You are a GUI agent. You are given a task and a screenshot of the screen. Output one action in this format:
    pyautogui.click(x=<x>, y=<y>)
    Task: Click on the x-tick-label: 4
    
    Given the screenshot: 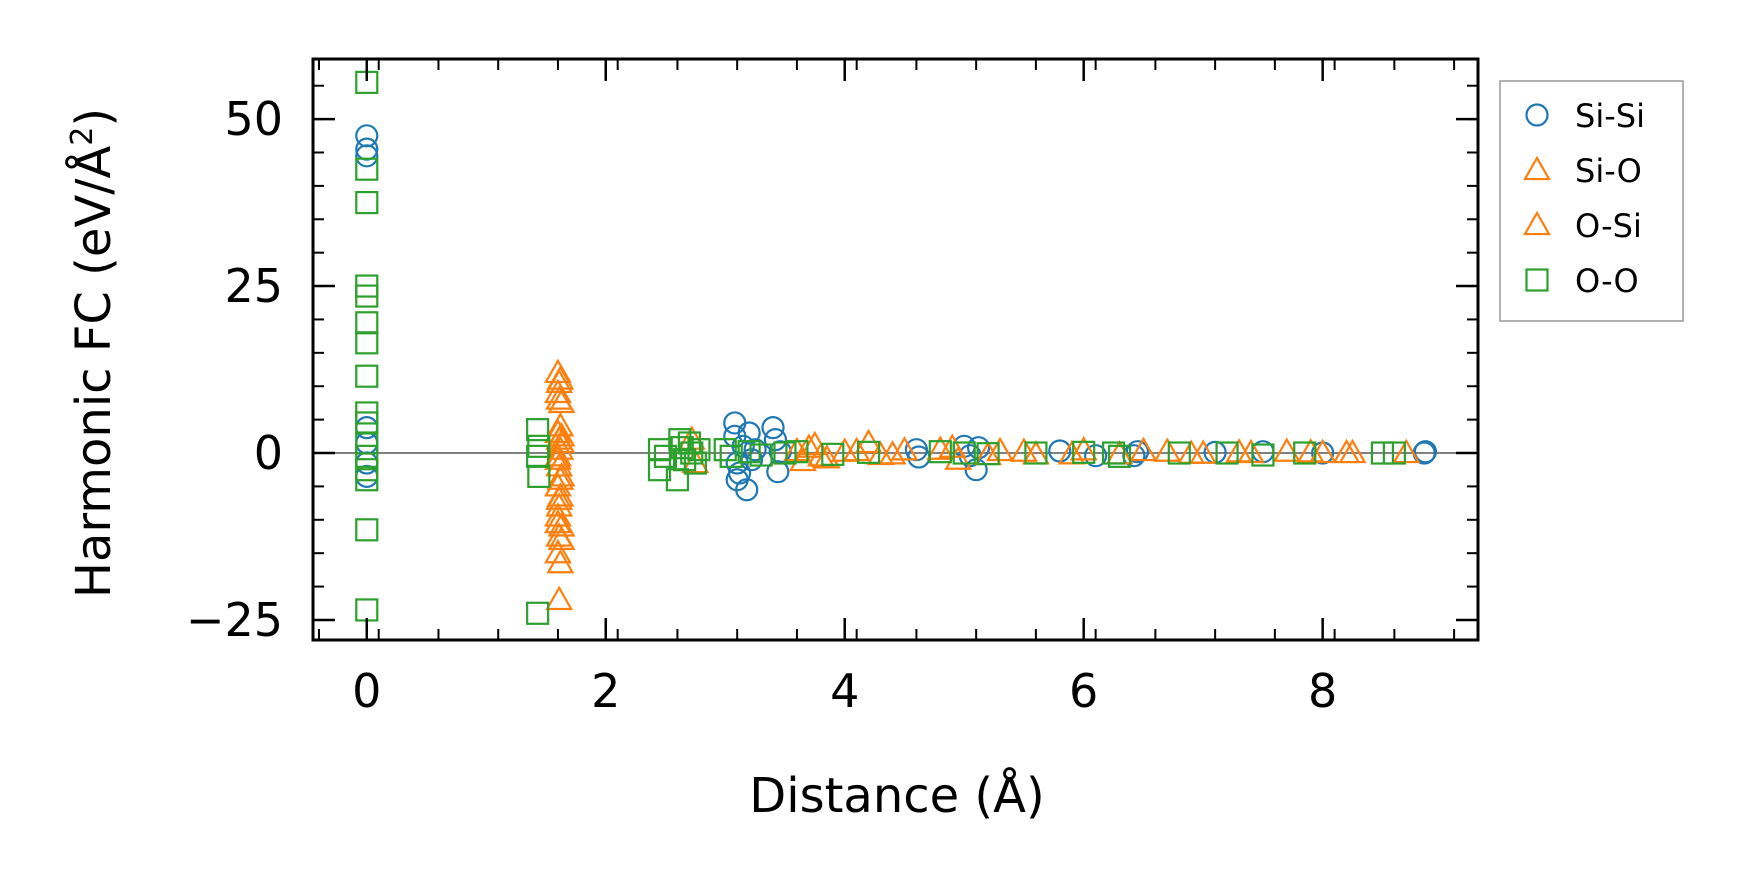 What is the action you would take?
    pyautogui.click(x=844, y=691)
    